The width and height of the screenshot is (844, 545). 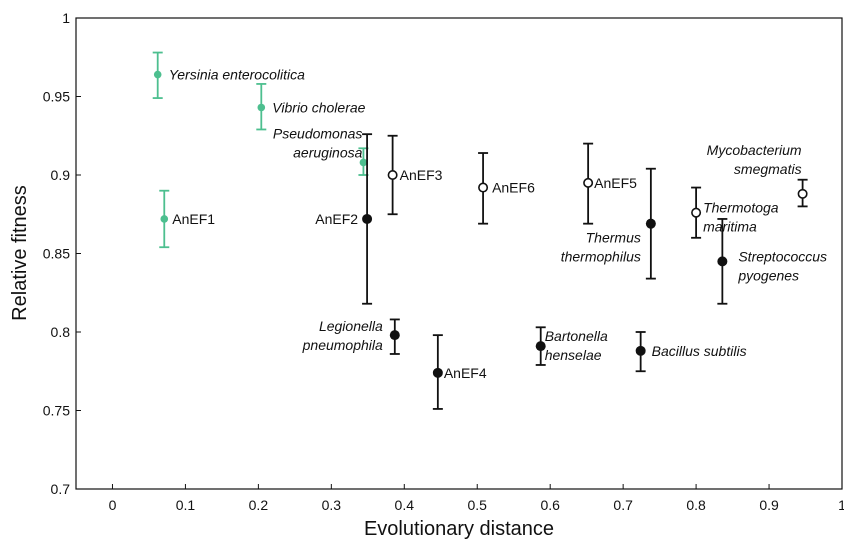 I want to click on x-tick-label: 0.5, so click(x=478, y=505).